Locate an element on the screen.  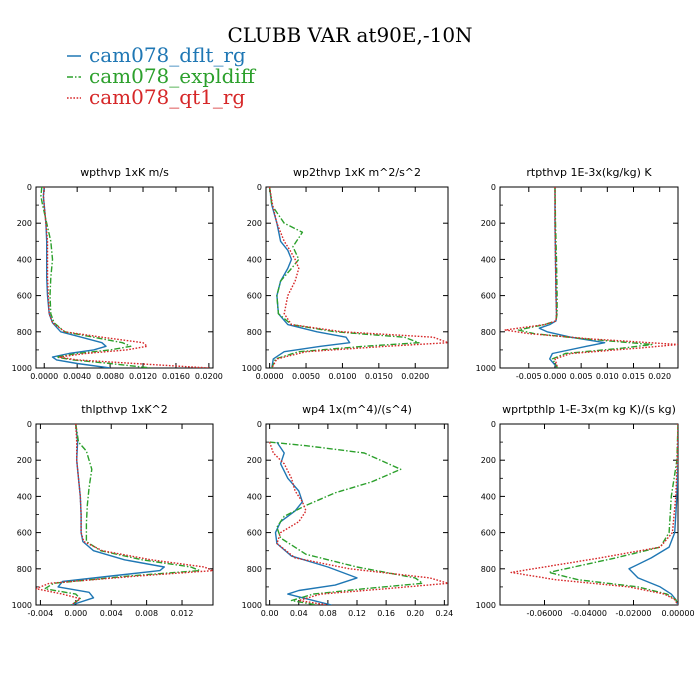
panel-title: rtpthvp 1E-3x(kg/kg) K is located at coordinates (589, 172).